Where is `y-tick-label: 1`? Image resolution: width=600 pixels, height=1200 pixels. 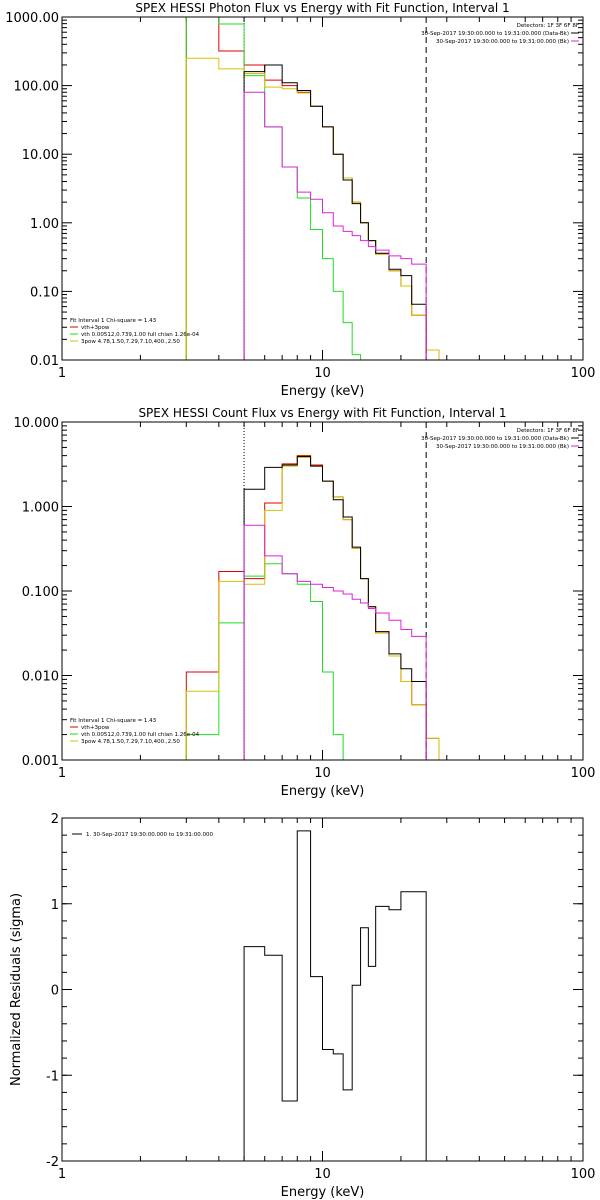
y-tick-label: 1 is located at coordinates (55, 905).